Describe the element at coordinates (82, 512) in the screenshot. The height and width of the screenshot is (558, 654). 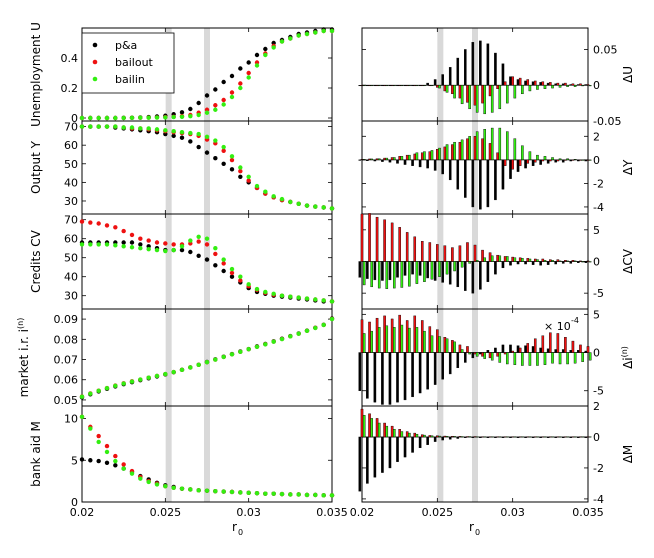
I see `x-tick-label: 0.02` at that location.